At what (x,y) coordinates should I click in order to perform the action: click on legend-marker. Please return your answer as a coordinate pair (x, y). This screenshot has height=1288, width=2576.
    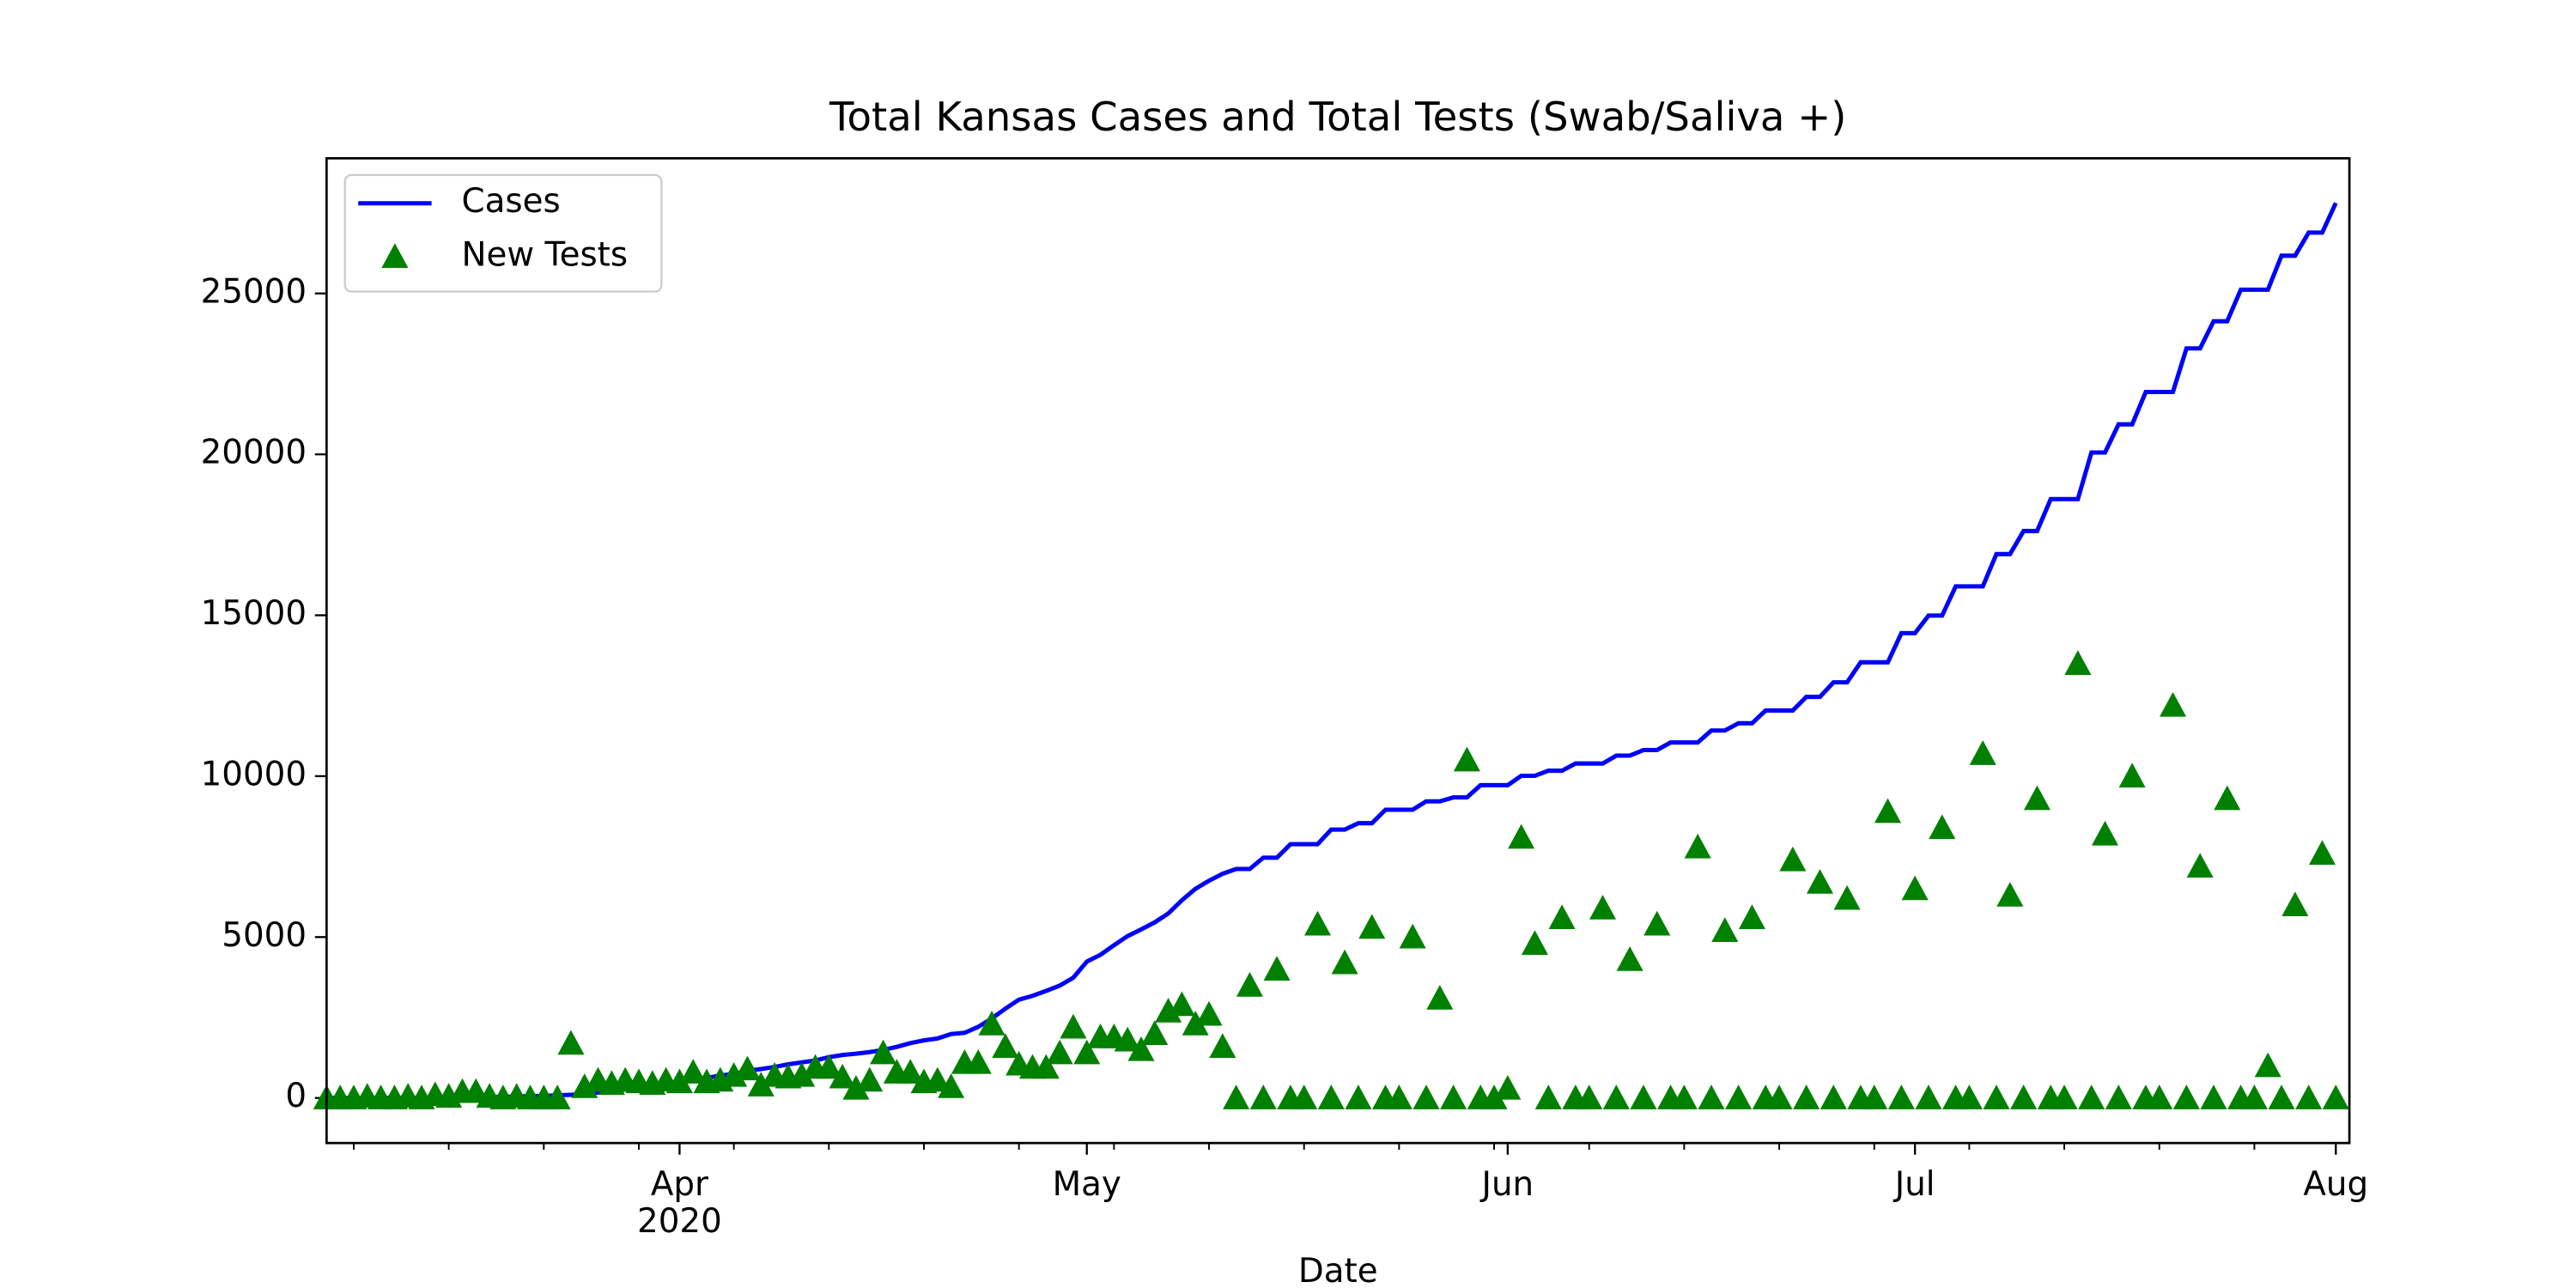
    Looking at the image, I should click on (395, 256).